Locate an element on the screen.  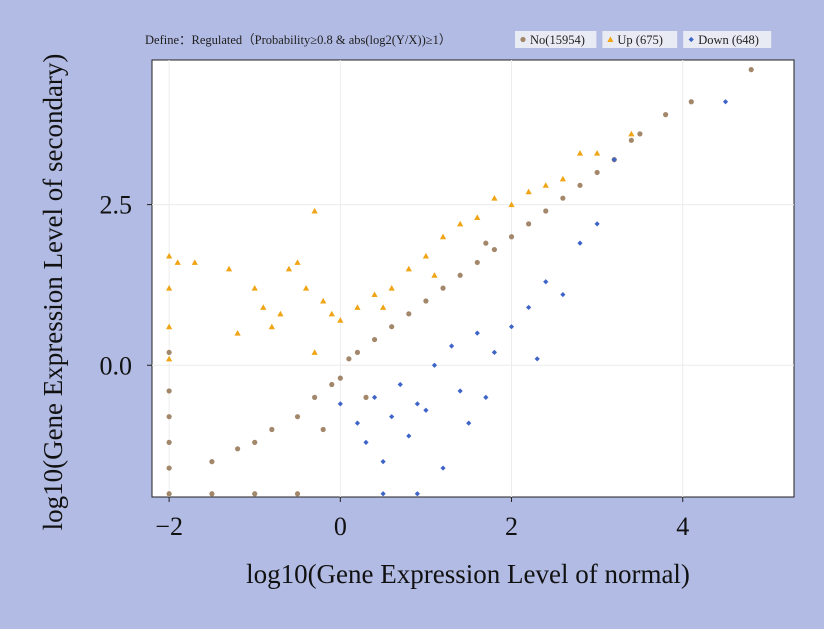
legend-label: Up (675) is located at coordinates (639, 40).